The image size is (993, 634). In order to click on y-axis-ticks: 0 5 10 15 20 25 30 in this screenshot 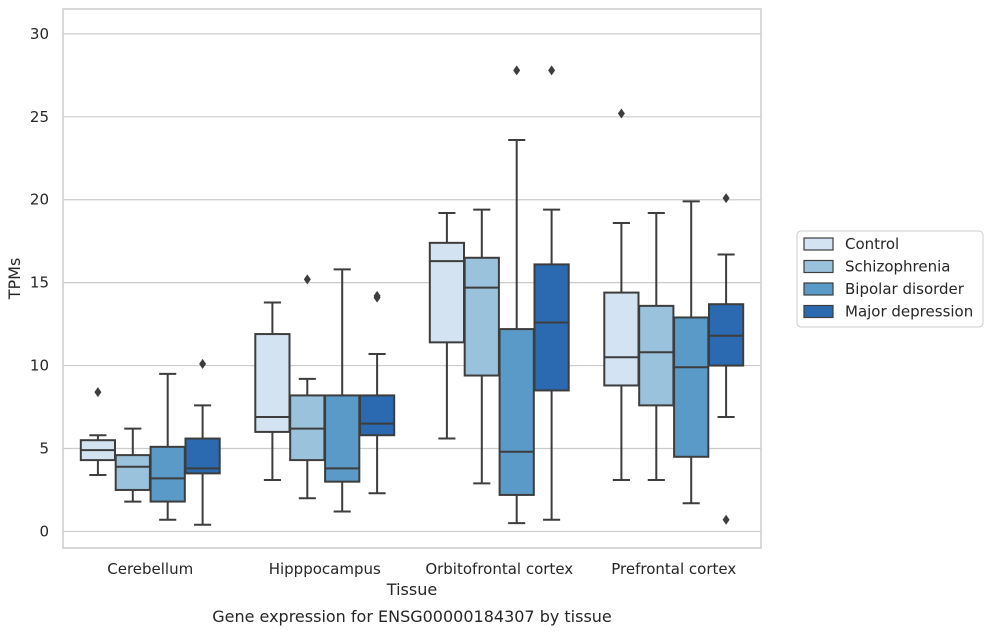, I will do `click(39, 283)`.